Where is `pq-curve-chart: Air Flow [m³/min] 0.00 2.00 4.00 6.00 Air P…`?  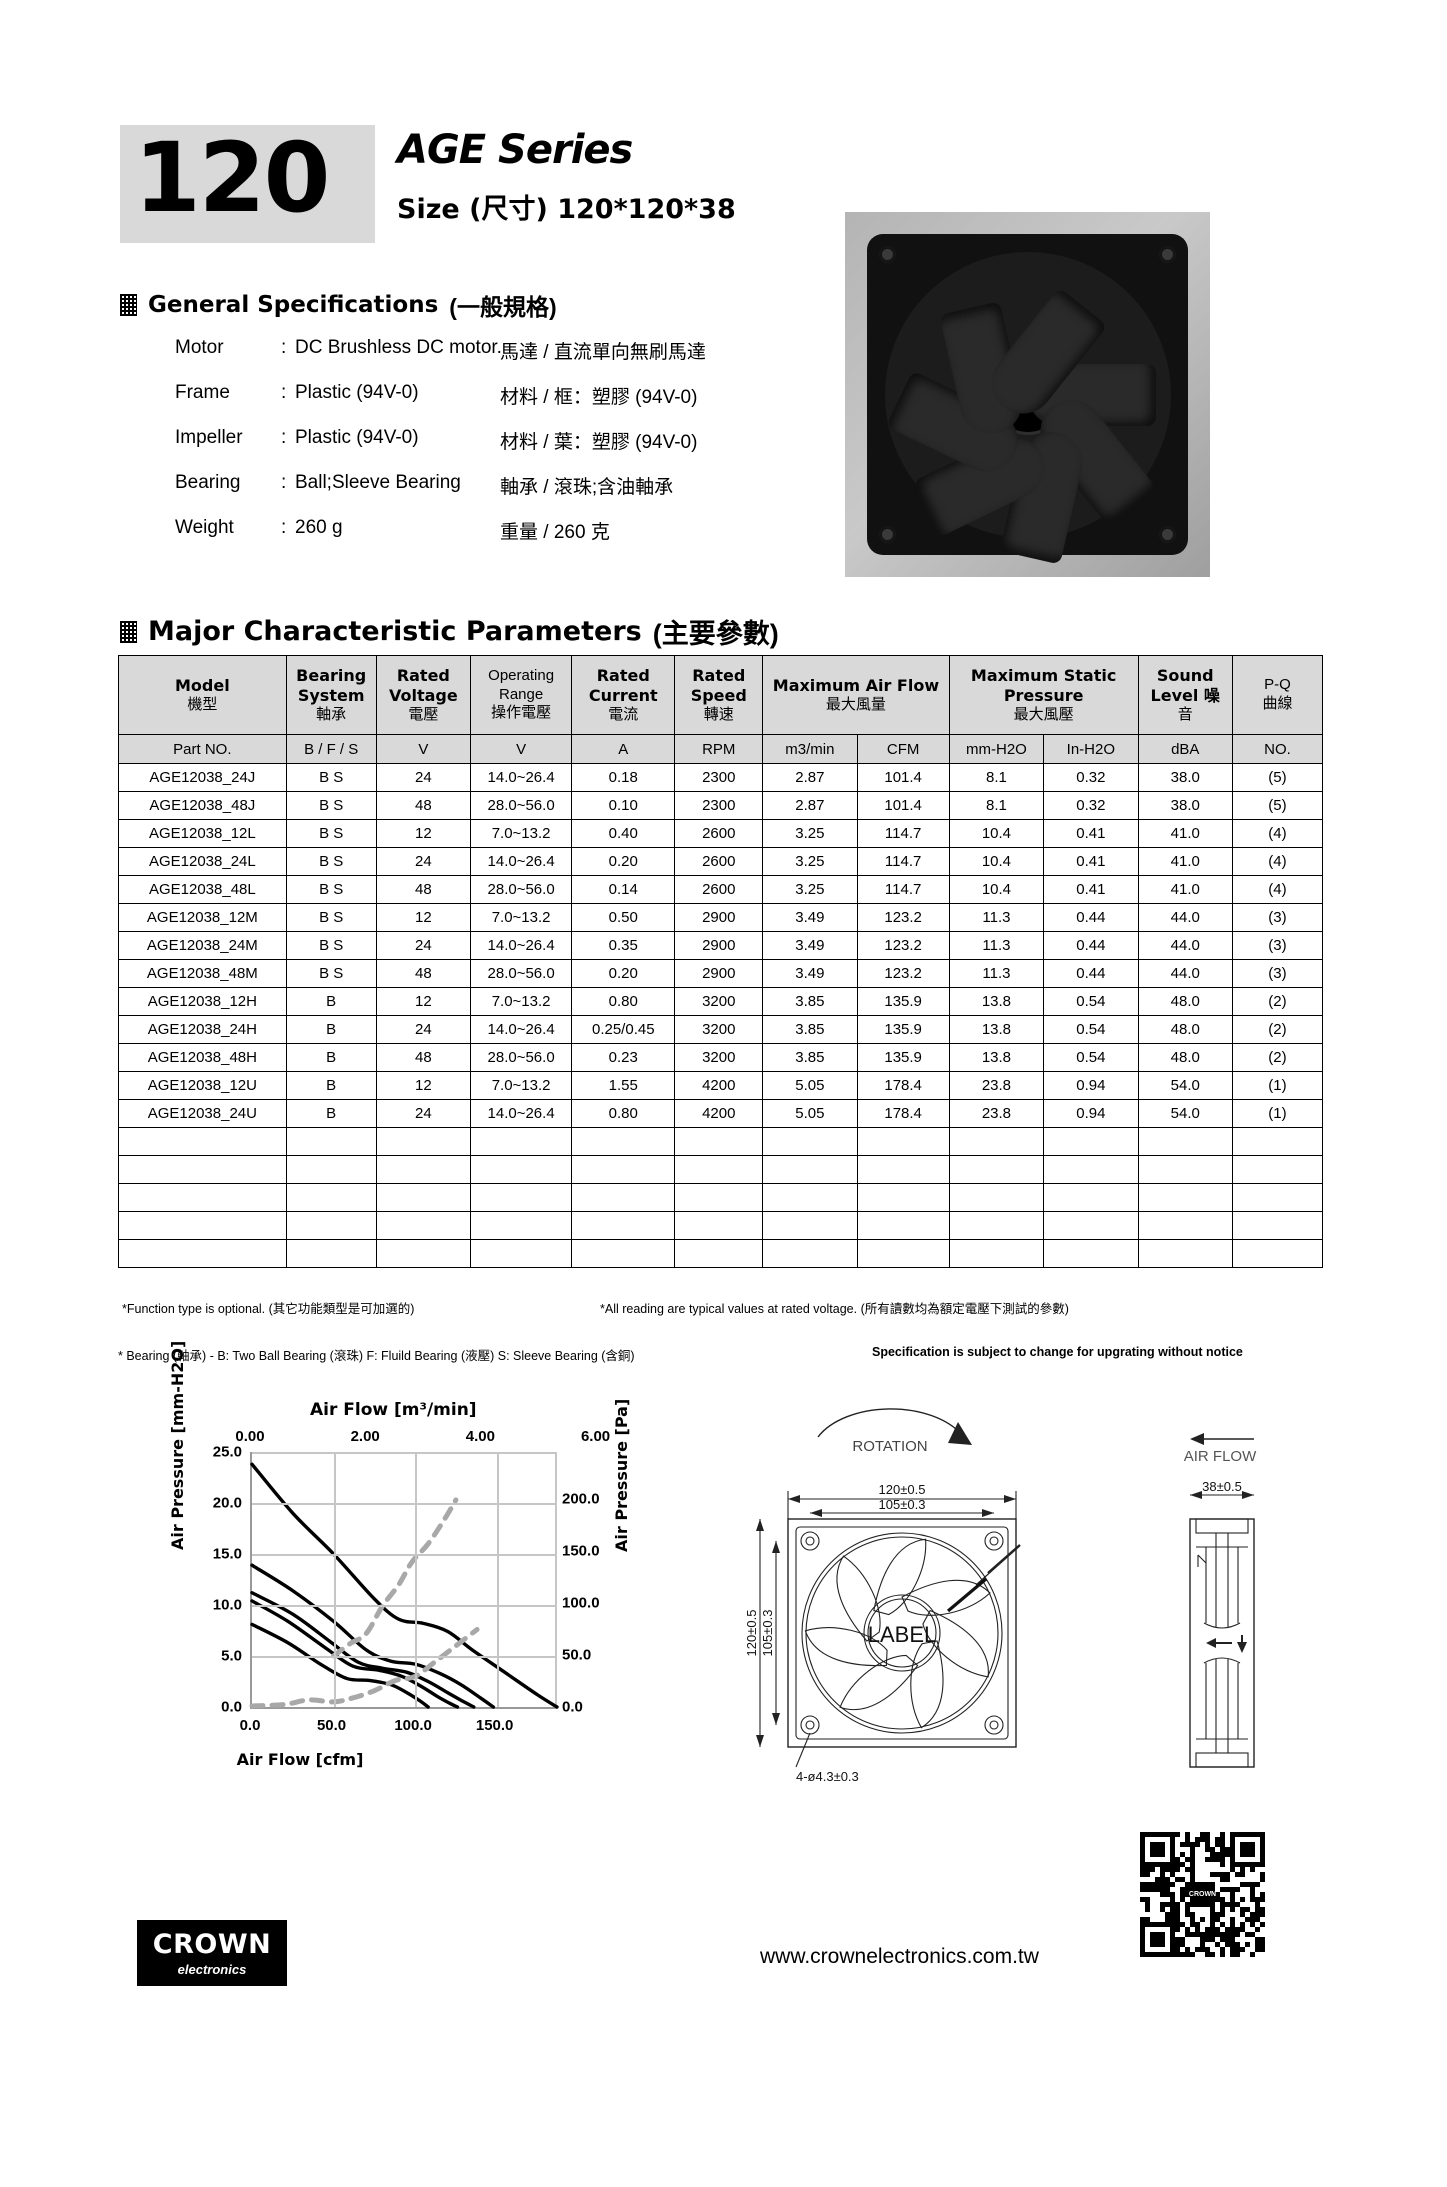
pq-curve-chart: Air Flow [m³/min] 0.00 2.00 4.00 6.00 Air P… is located at coordinates (390, 1580).